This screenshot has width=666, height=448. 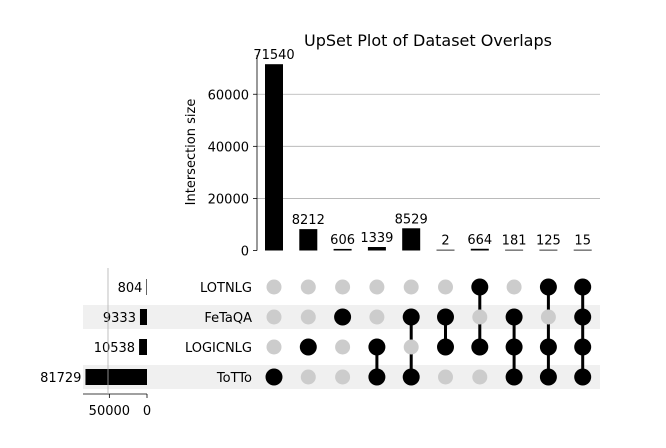 I want to click on intersection-value-label: 606, so click(x=342, y=240).